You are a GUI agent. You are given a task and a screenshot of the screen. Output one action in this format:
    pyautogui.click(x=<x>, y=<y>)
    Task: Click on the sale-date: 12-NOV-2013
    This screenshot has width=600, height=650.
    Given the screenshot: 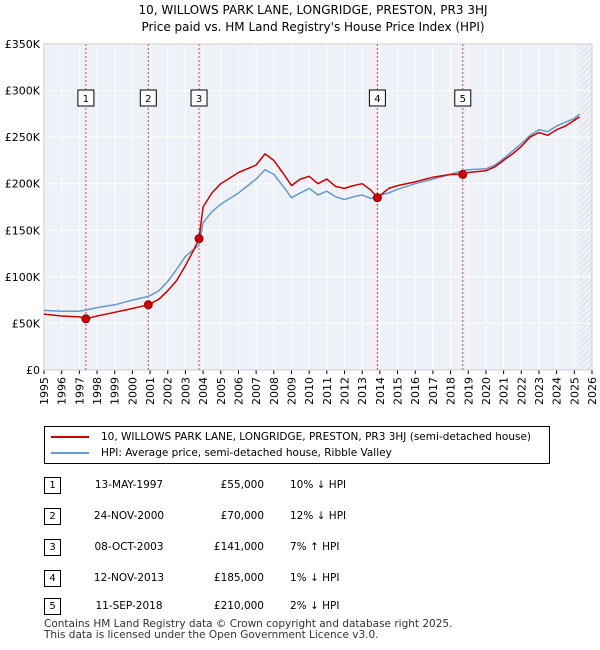 What is the action you would take?
    pyautogui.click(x=129, y=578)
    